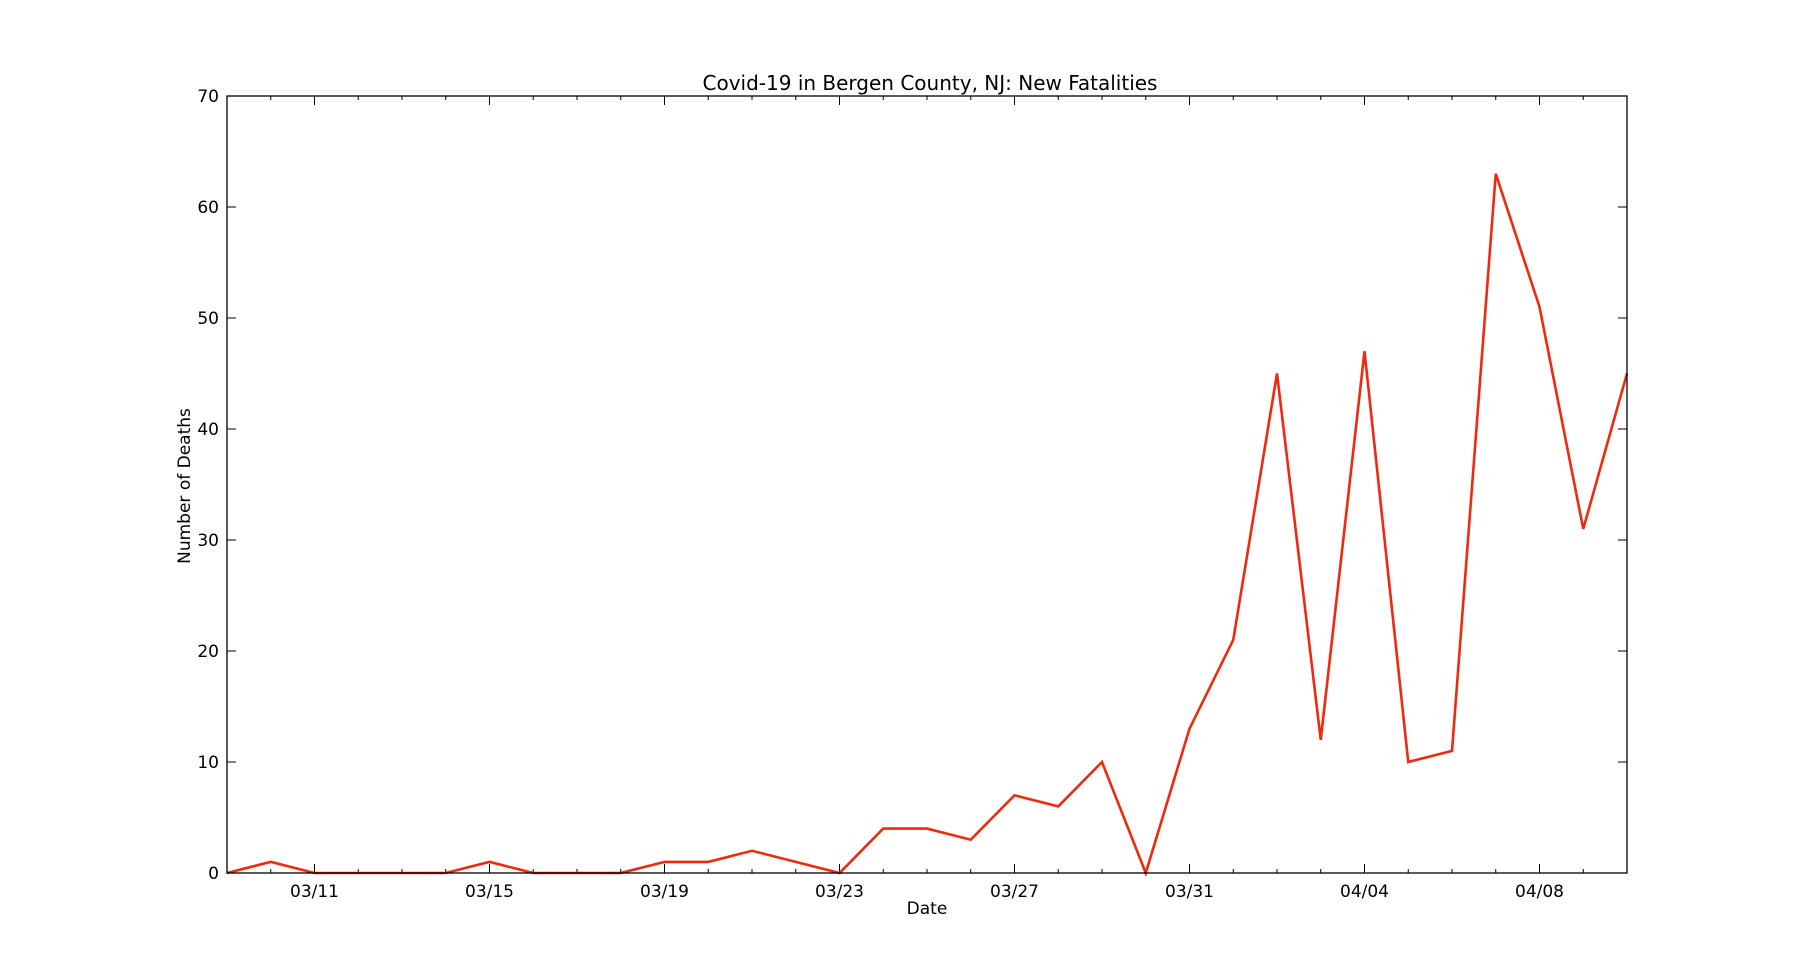  Describe the element at coordinates (839, 892) in the screenshot. I see `x-tick-label: 03/23` at that location.